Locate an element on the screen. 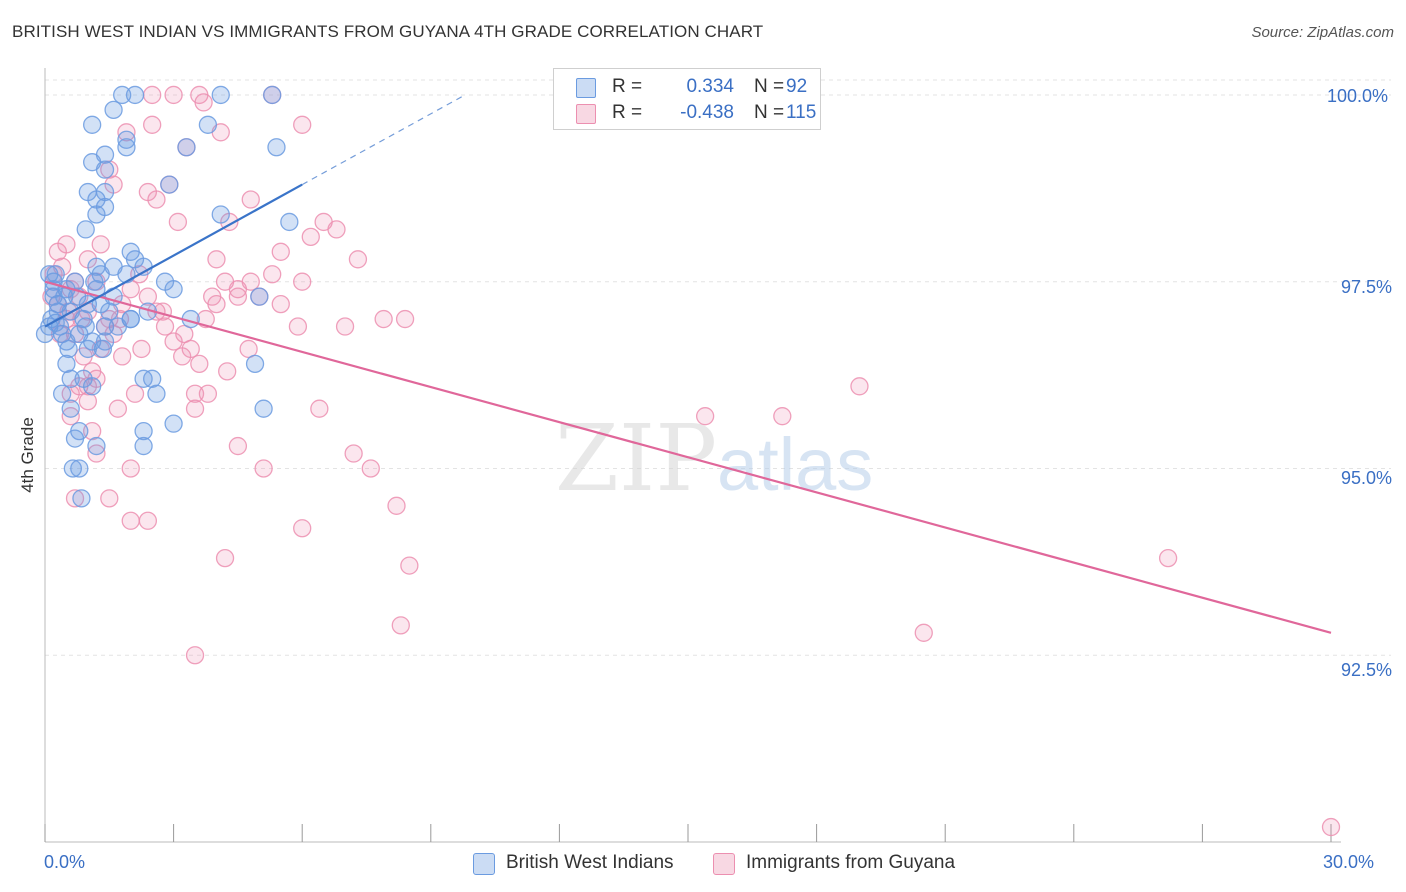 This screenshot has width=1406, height=892. blue-swatch is located at coordinates (586, 88).